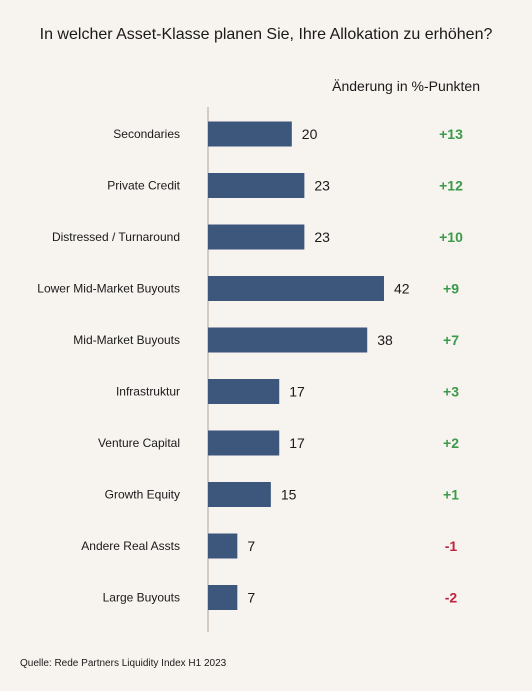 The image size is (532, 691). I want to click on change-label: +12, so click(451, 186).